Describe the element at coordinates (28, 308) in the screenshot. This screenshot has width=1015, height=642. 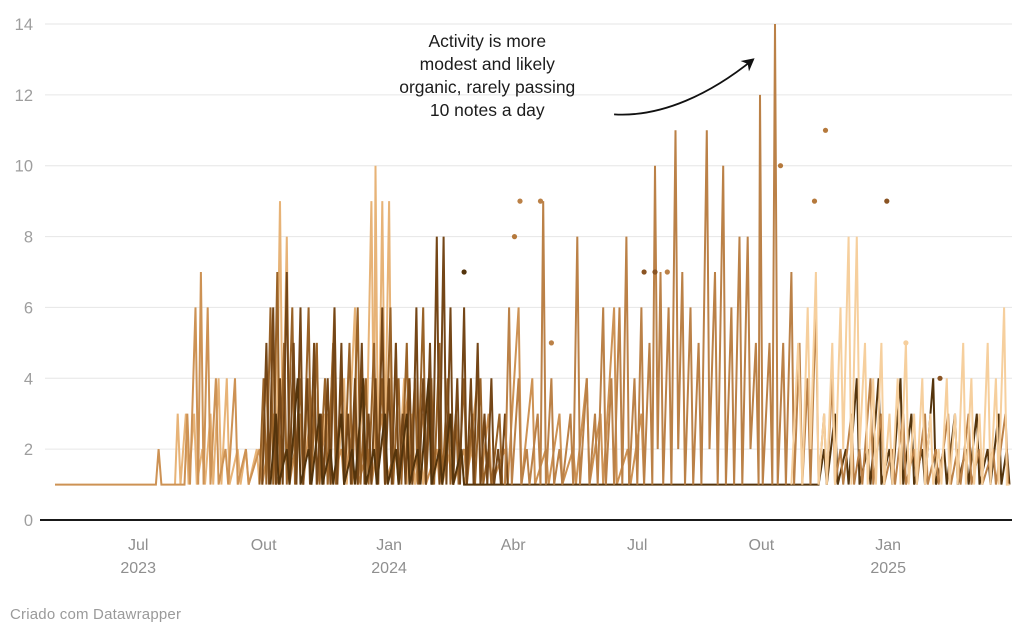
I see `y-axis-label-6: 6` at that location.